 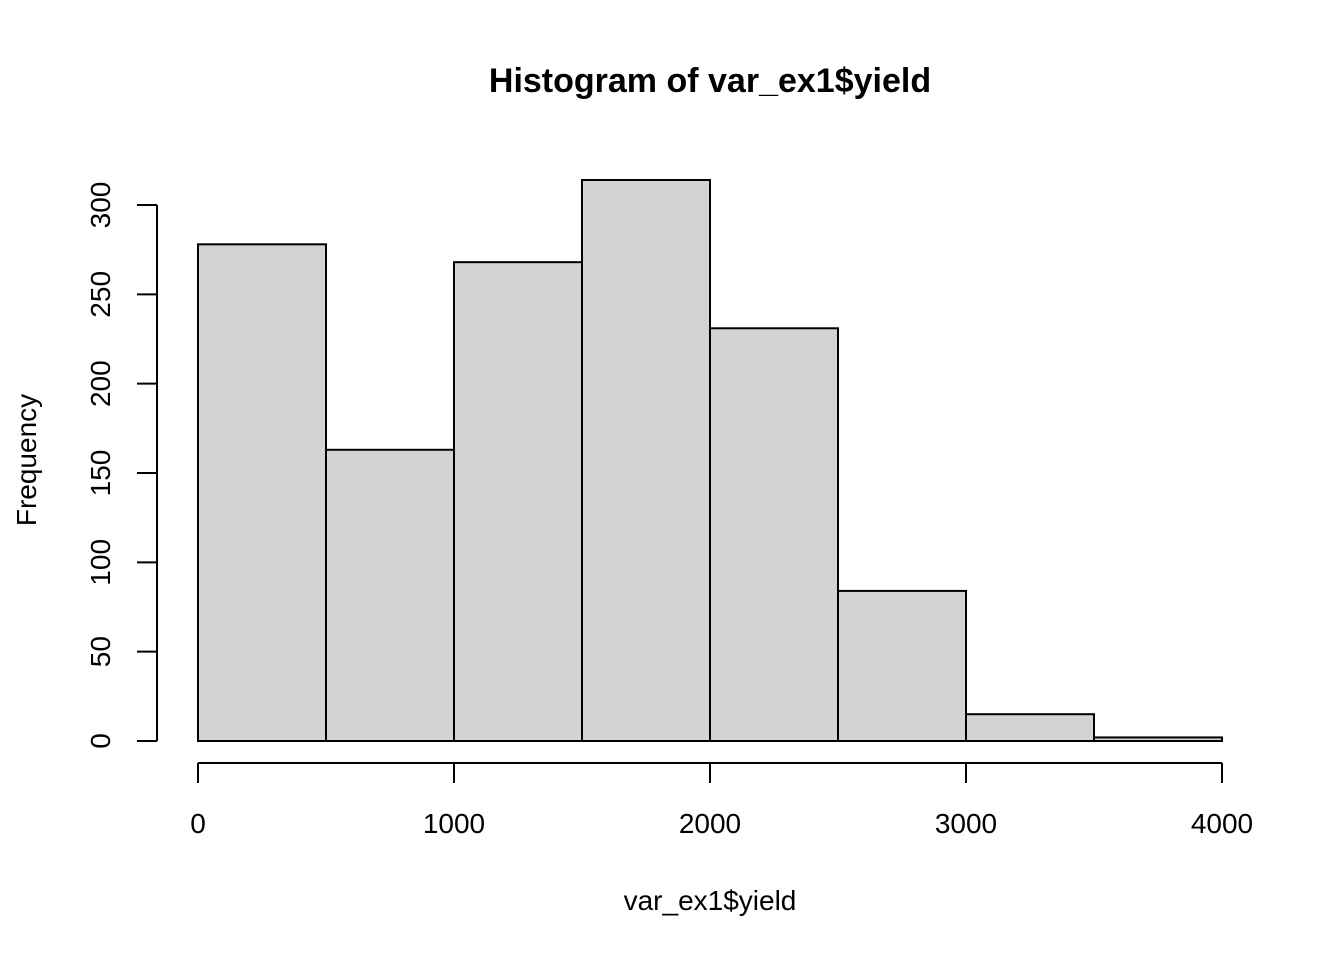 What do you see at coordinates (966, 823) in the screenshot?
I see `x-tick-label: 3000` at bounding box center [966, 823].